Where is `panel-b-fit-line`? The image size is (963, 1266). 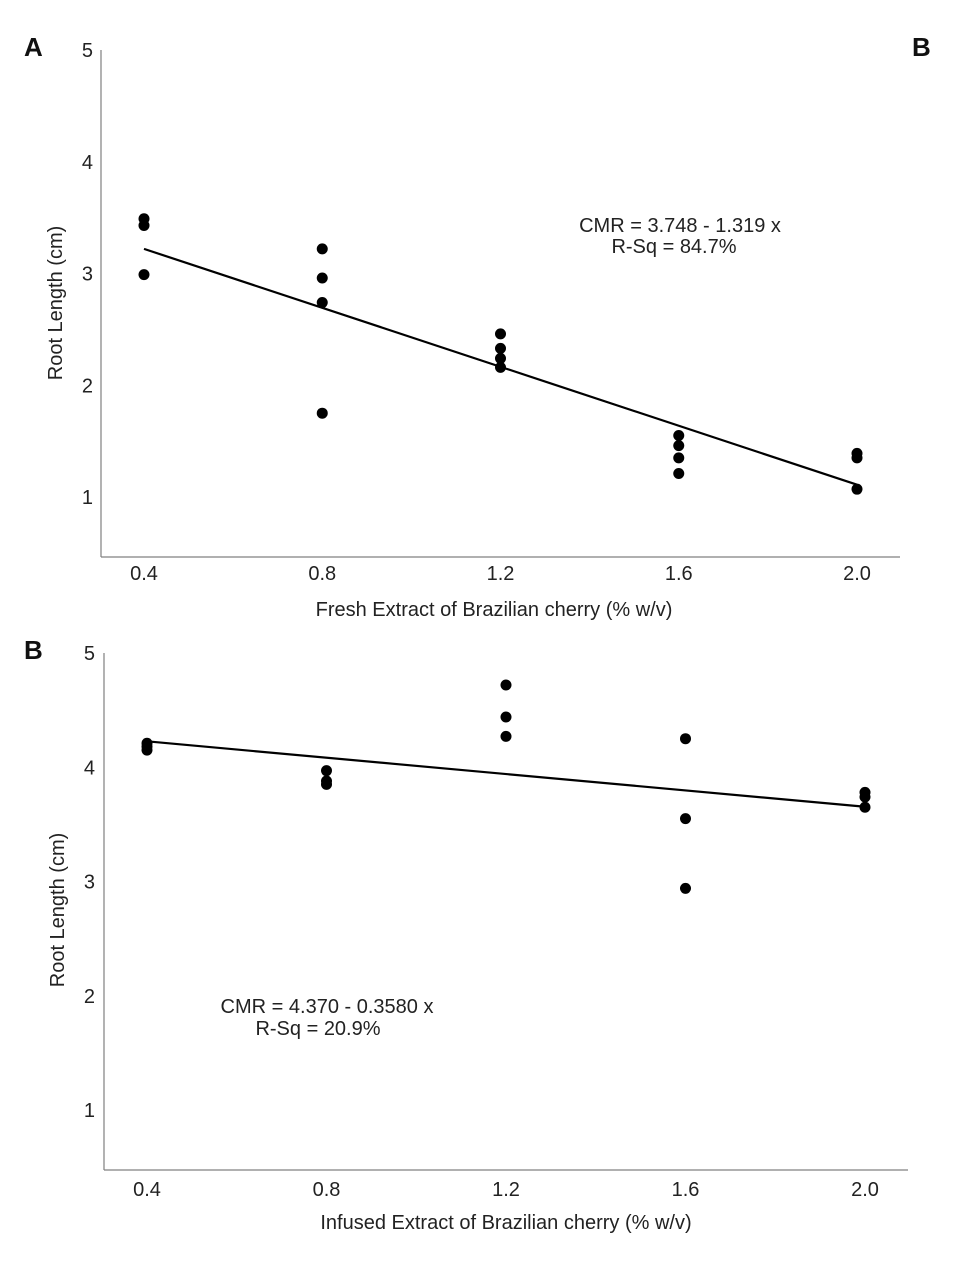 panel-b-fit-line is located at coordinates (506, 774).